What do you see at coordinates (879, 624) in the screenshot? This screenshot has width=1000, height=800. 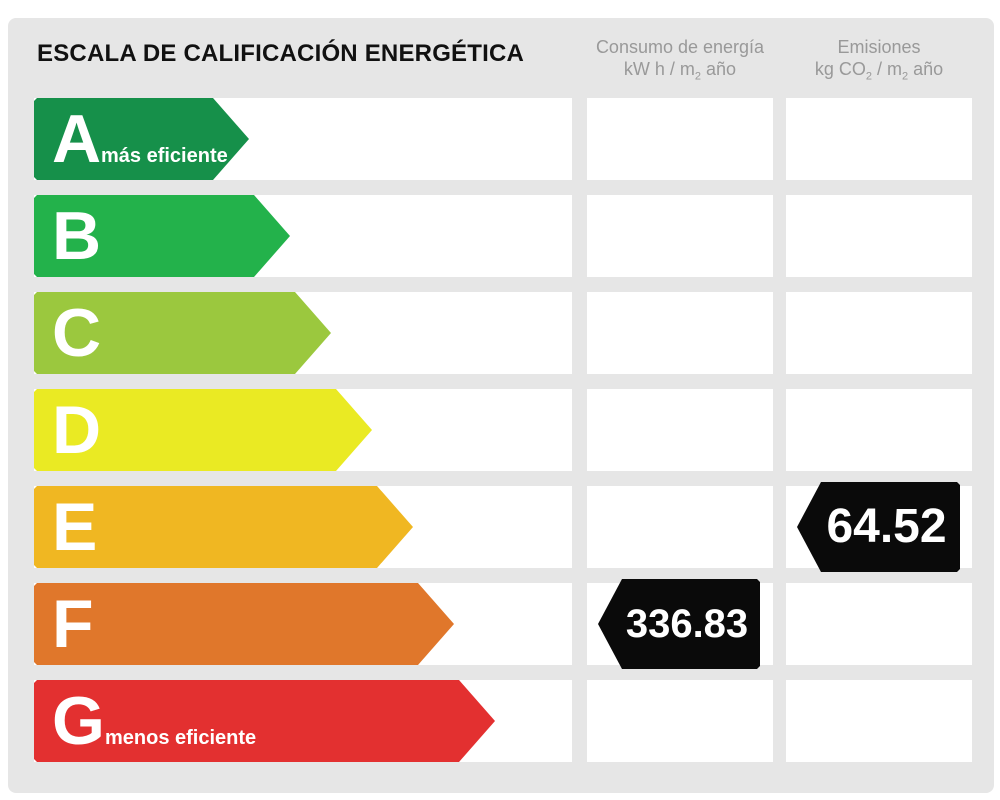 I see `emissions-cell-f` at bounding box center [879, 624].